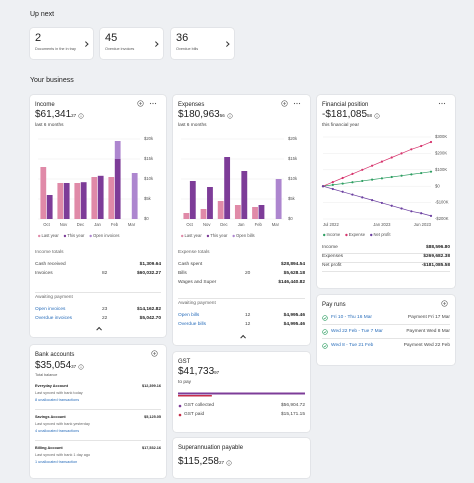  I want to click on x-tick-label: Feb, so click(115, 224).